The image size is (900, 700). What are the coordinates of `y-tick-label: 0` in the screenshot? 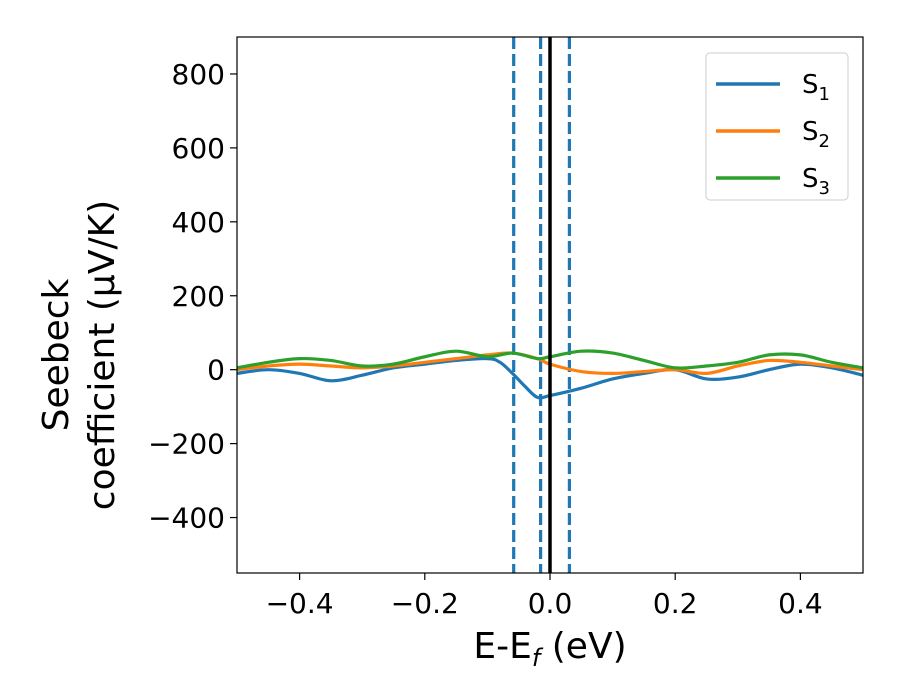 It's located at (216, 370).